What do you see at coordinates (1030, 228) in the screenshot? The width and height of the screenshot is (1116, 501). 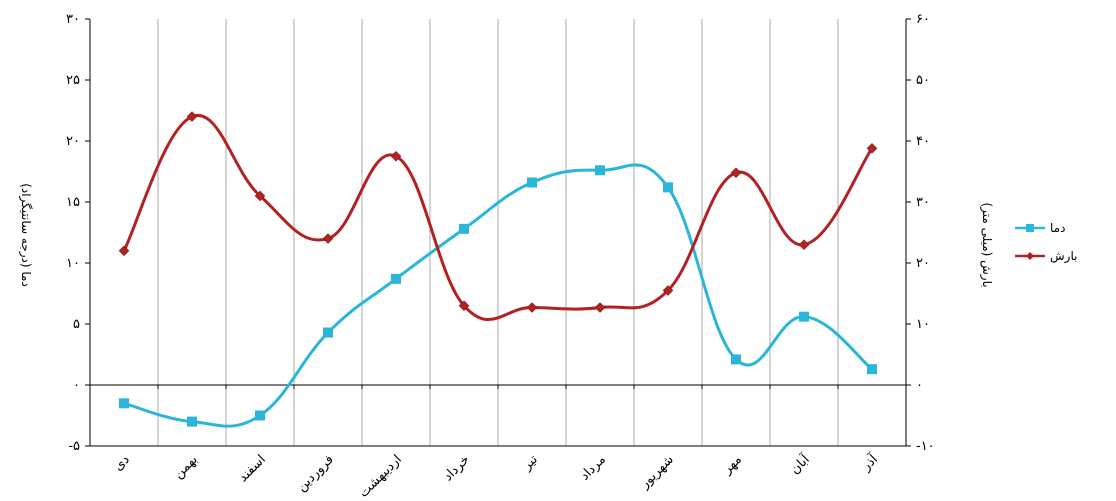 I see `legend-marker-temperature` at bounding box center [1030, 228].